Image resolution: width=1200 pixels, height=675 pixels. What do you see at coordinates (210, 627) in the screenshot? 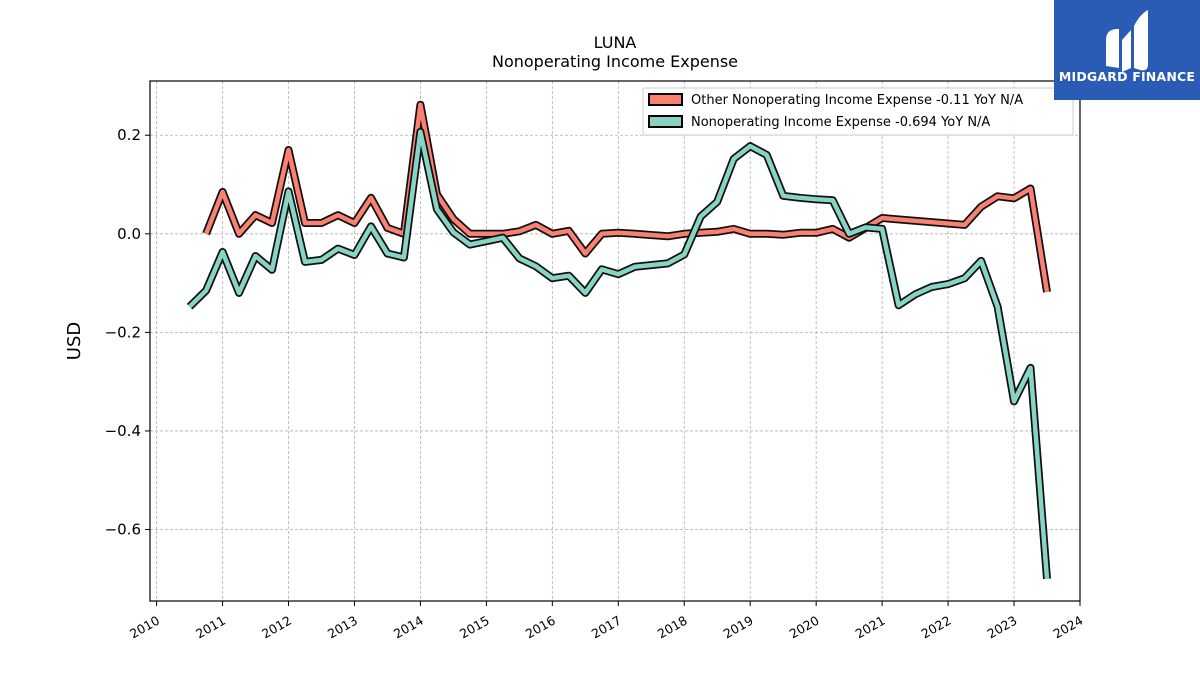
I see `x-tick-label: 2011` at bounding box center [210, 627].